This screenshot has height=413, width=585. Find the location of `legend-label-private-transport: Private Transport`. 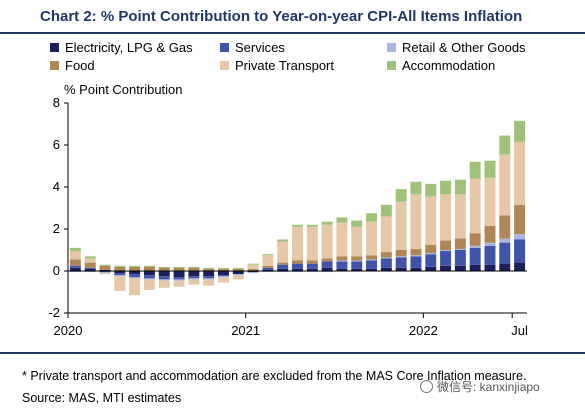

legend-label-private-transport: Private Transport is located at coordinates (284, 65).